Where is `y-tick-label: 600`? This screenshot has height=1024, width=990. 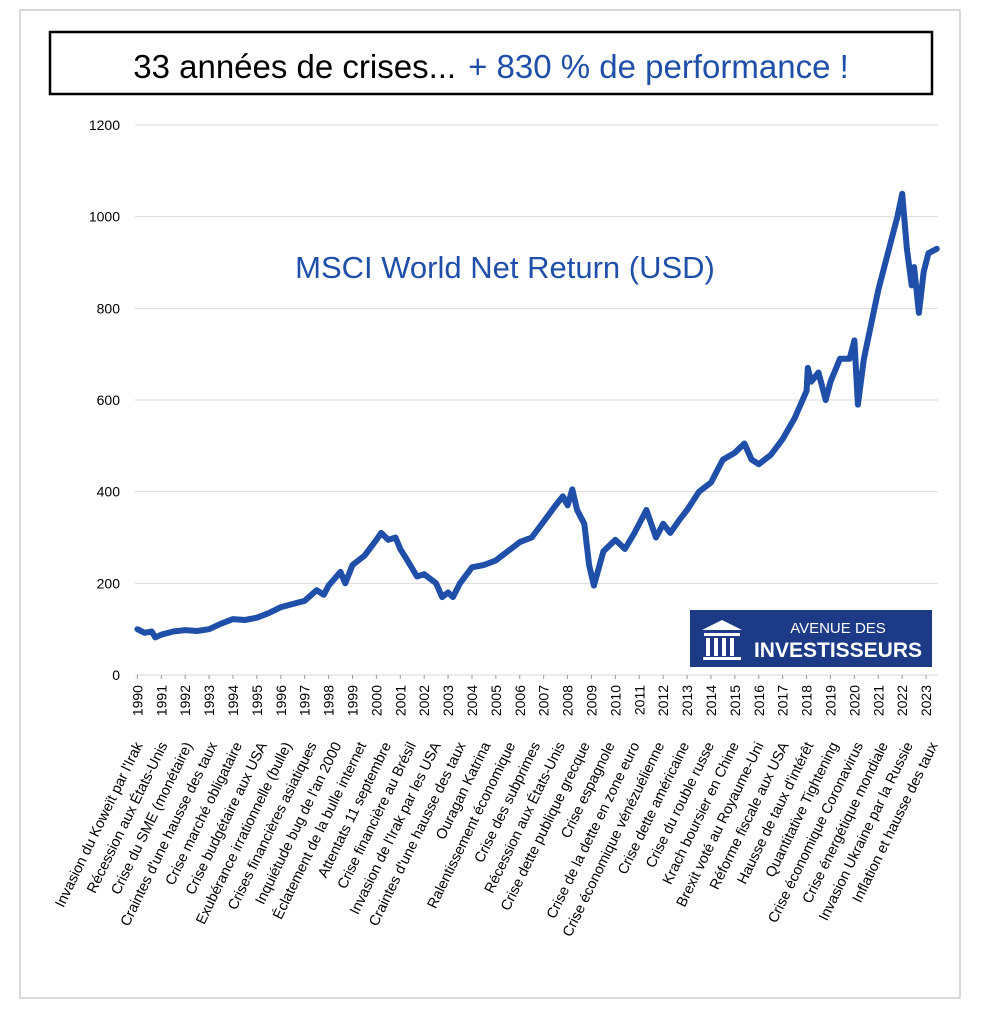 y-tick-label: 600 is located at coordinates (109, 400).